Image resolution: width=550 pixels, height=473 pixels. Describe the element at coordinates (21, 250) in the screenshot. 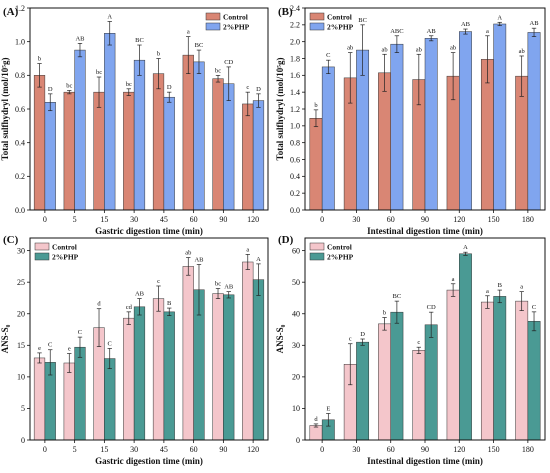

I see `y-tick-label: 30` at that location.